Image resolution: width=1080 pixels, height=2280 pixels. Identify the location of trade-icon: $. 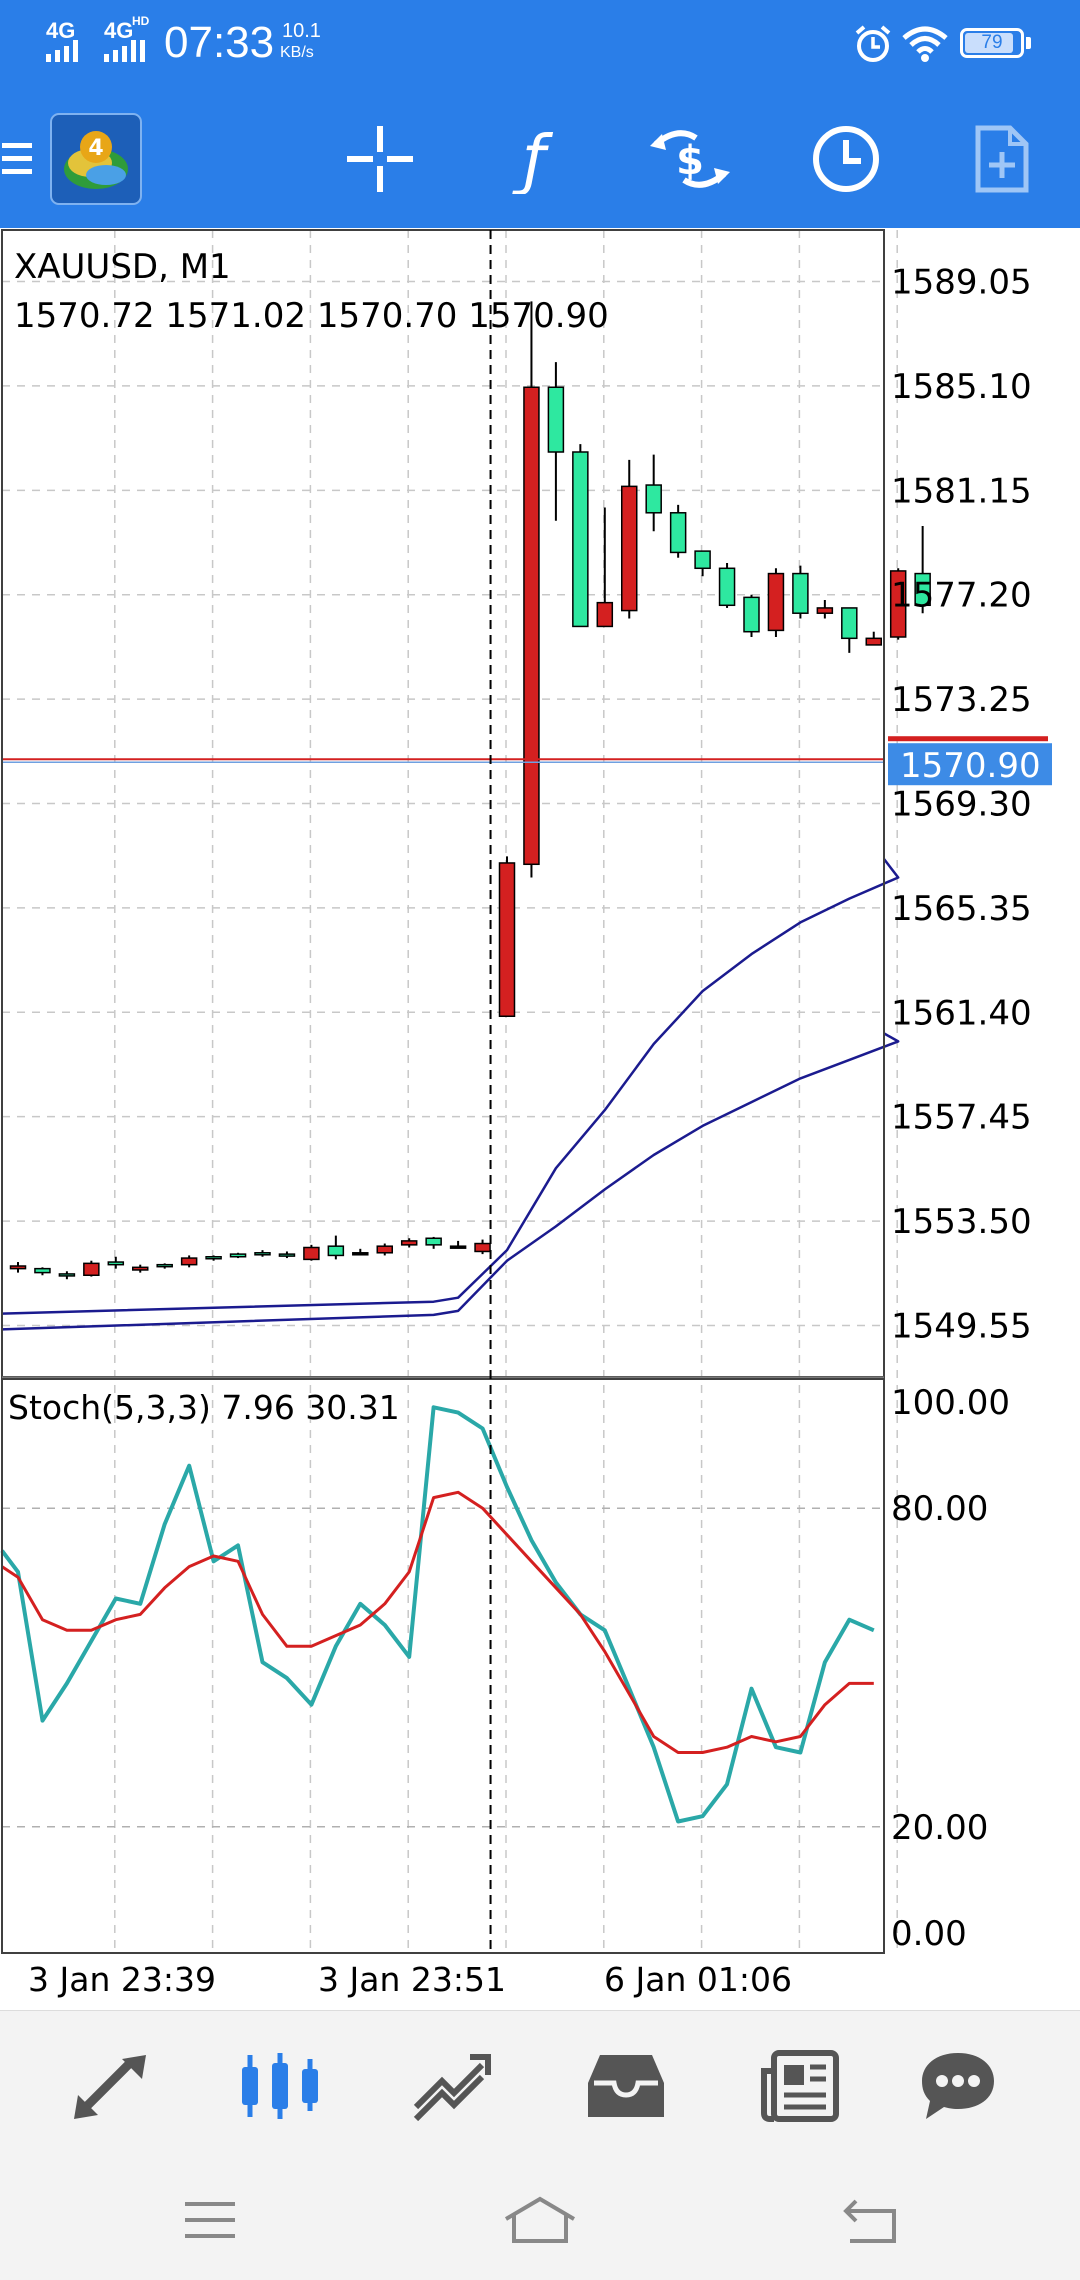
(690, 159).